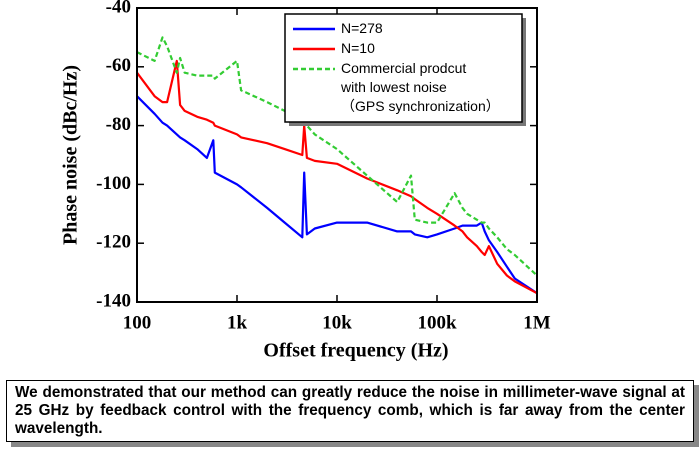 This screenshot has width=700, height=458. Describe the element at coordinates (71, 155) in the screenshot. I see `y-axis-label: Phase noise (dBc/Hz)` at that location.